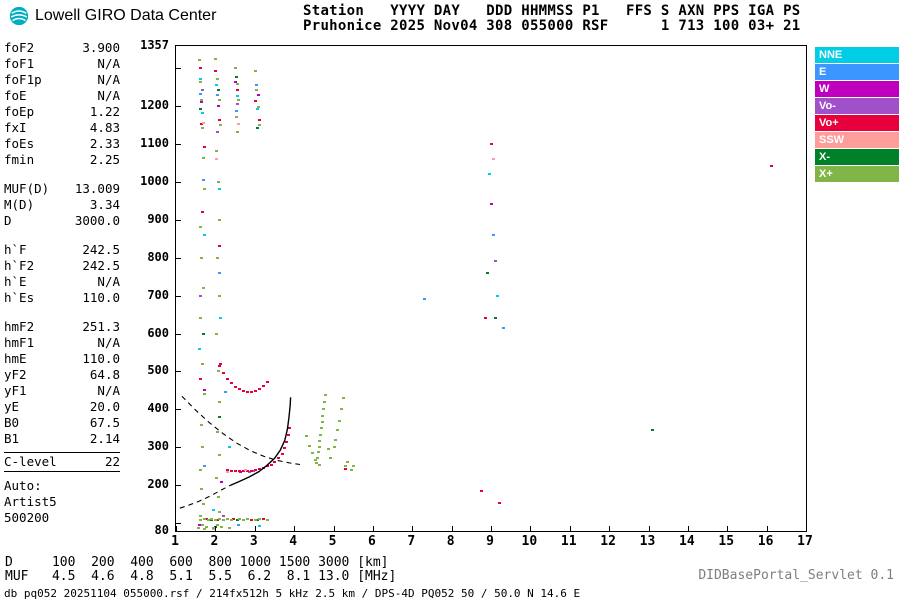 This screenshot has height=600, width=900. Describe the element at coordinates (19, 326) in the screenshot. I see `param-label: hmF2` at that location.